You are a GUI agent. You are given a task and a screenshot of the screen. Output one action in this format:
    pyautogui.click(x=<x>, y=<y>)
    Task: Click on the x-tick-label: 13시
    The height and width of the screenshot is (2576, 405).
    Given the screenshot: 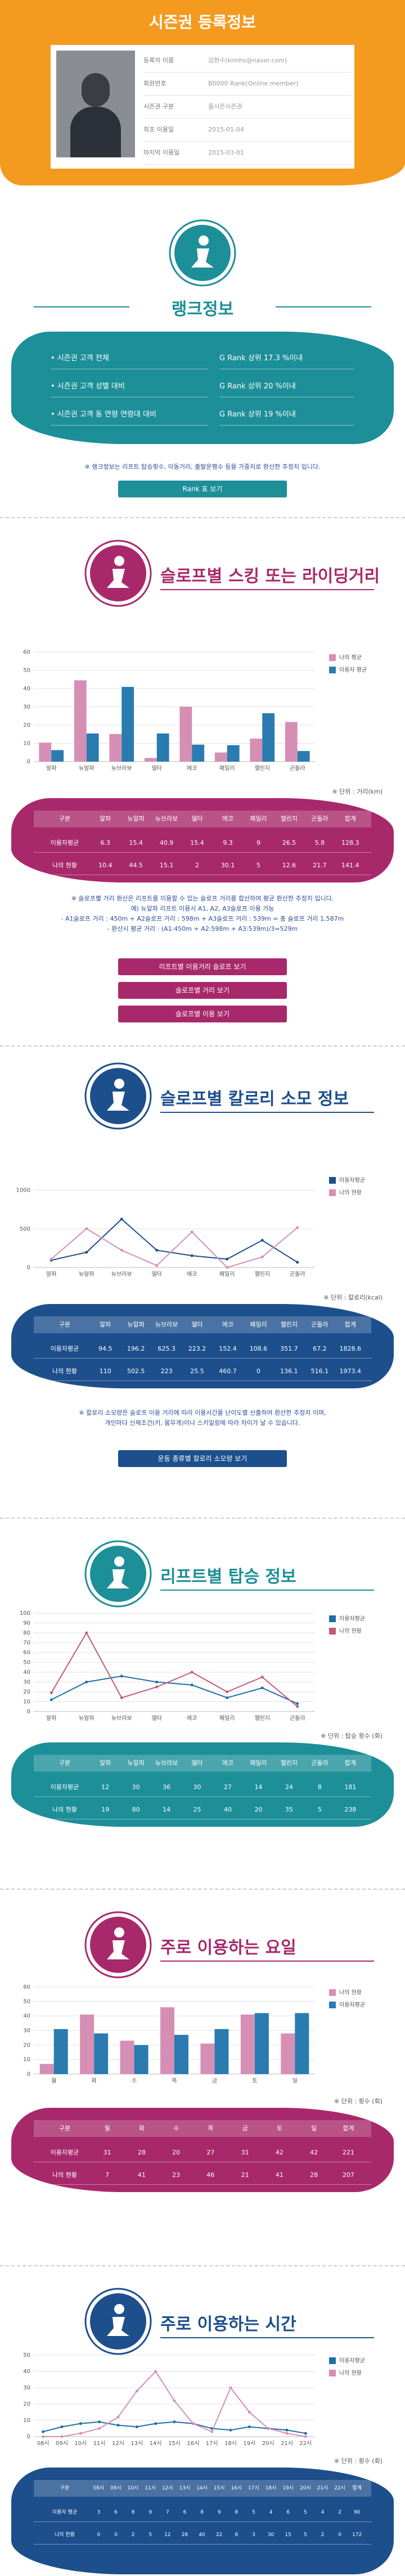 What is the action you would take?
    pyautogui.click(x=136, y=2443)
    